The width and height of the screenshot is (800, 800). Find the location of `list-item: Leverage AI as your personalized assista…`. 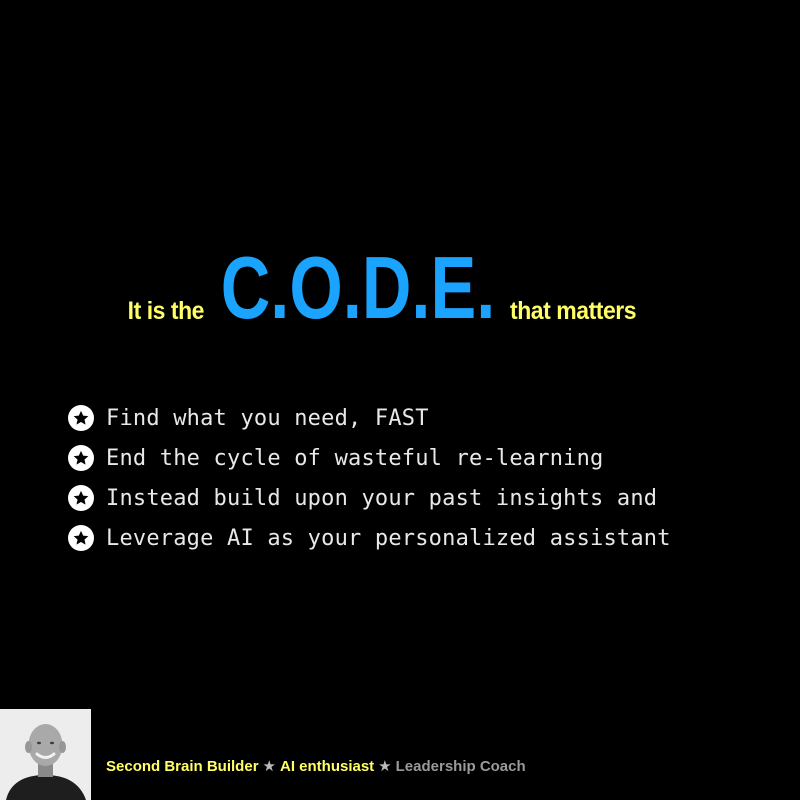

list-item: Leverage AI as your personalized assista… is located at coordinates (369, 538).